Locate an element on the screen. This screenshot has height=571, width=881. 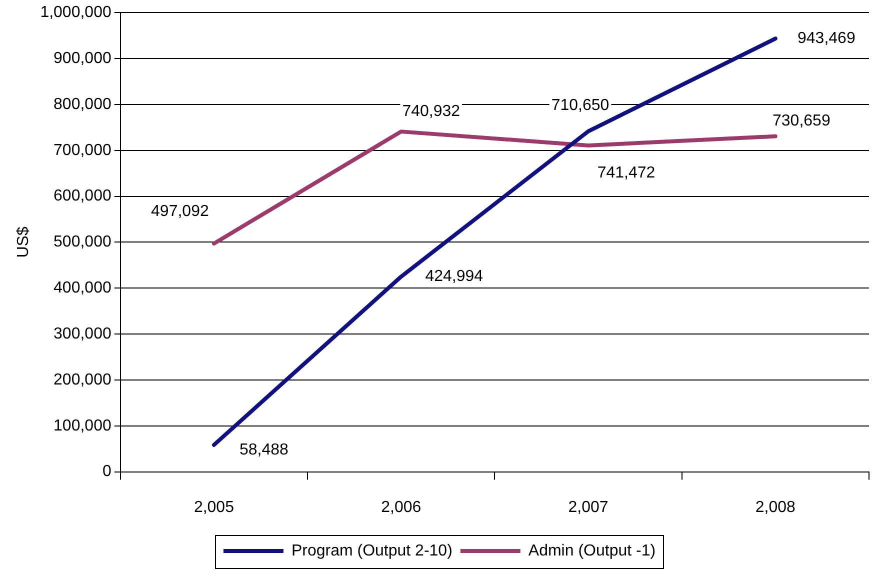
x-tick-label: 2,008 is located at coordinates (775, 507).